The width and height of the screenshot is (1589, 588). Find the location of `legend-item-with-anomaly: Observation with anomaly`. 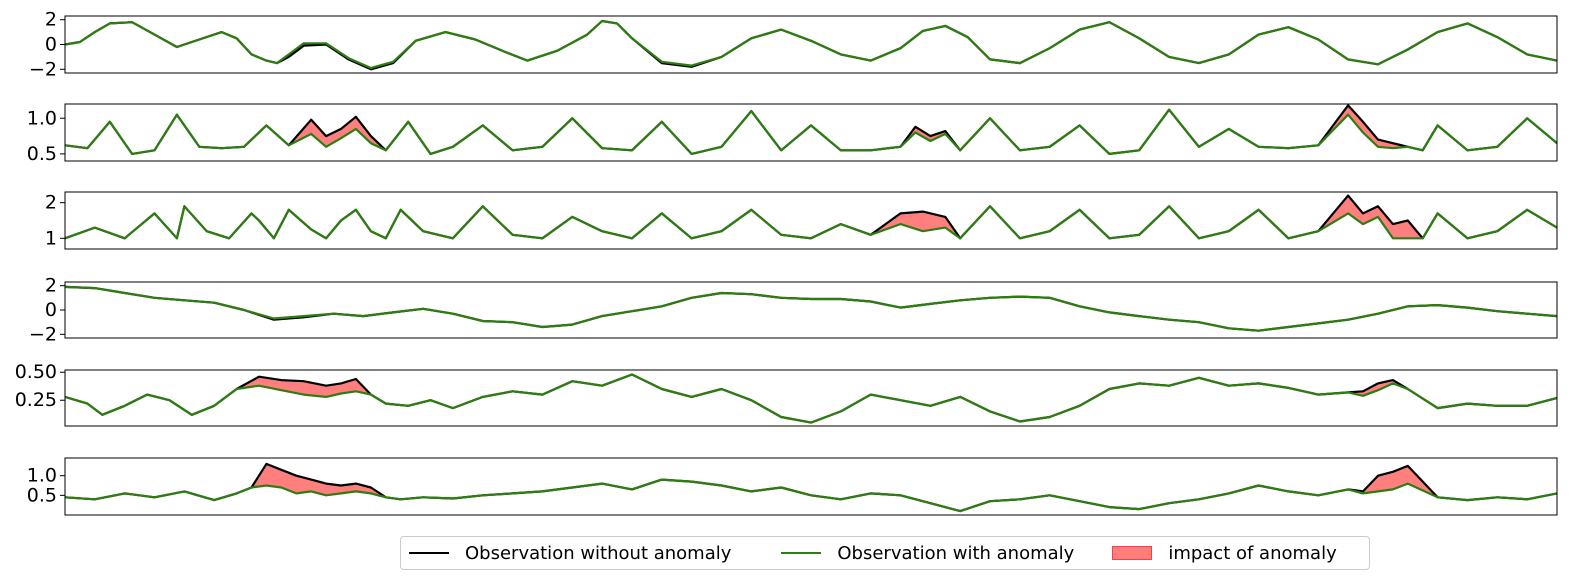

legend-item-with-anomaly: Observation with anomaly is located at coordinates (927, 553).